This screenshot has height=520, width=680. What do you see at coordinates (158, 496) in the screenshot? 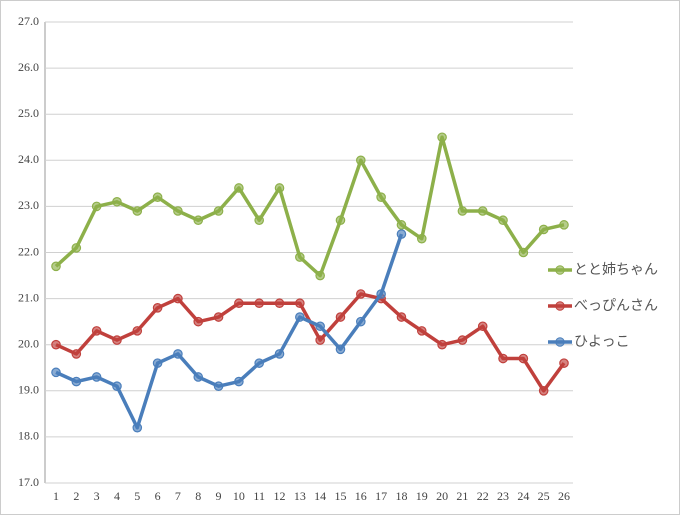
I see `x-tick-label: 6` at bounding box center [158, 496].